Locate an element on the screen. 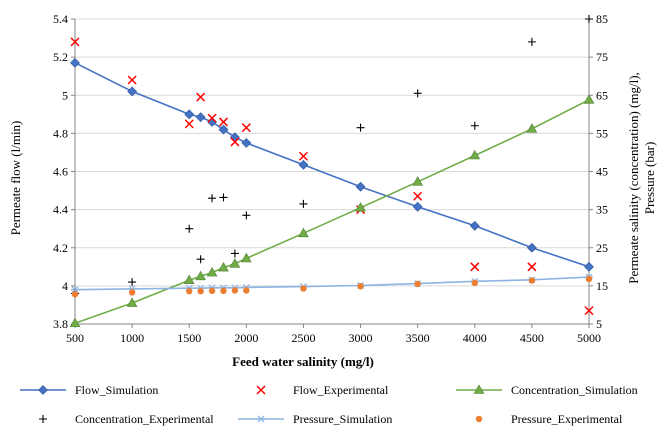  legend-item-pres_sim: Pressure_Simulation is located at coordinates (315, 419).